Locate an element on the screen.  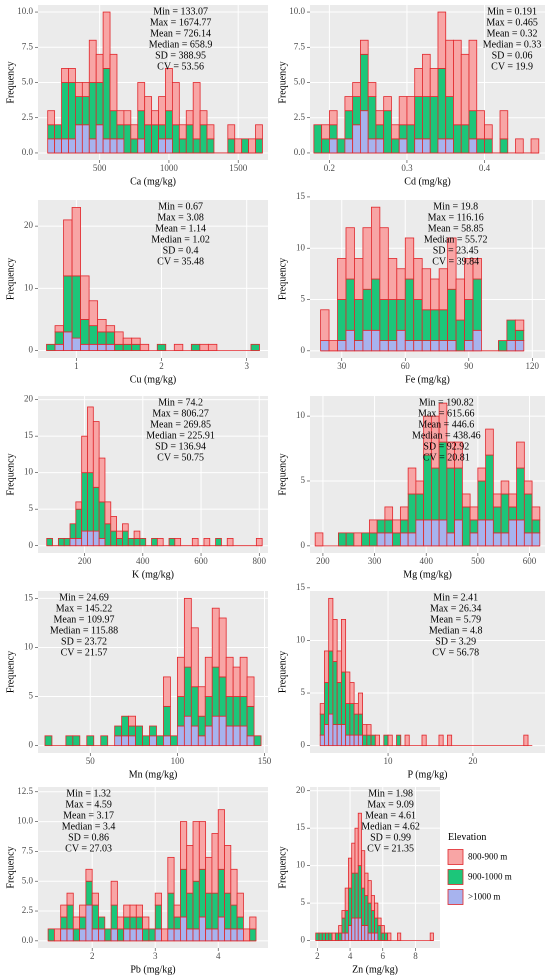
stat-annotation: CV = 50.75 is located at coordinates (180, 457).